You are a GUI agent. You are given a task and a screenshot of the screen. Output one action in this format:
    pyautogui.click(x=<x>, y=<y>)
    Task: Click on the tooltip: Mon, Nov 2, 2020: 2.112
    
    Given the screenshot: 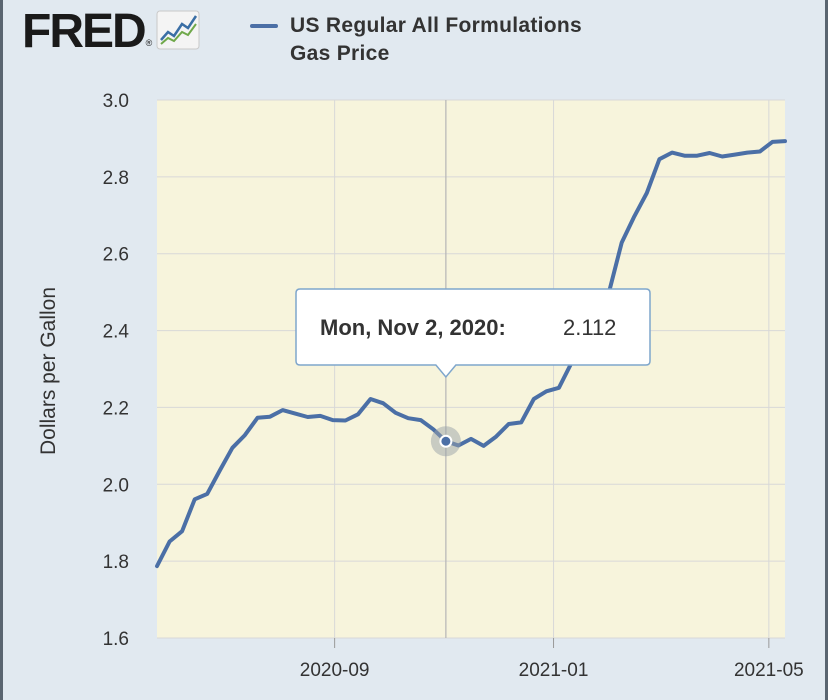 What is the action you would take?
    pyautogui.click(x=473, y=333)
    